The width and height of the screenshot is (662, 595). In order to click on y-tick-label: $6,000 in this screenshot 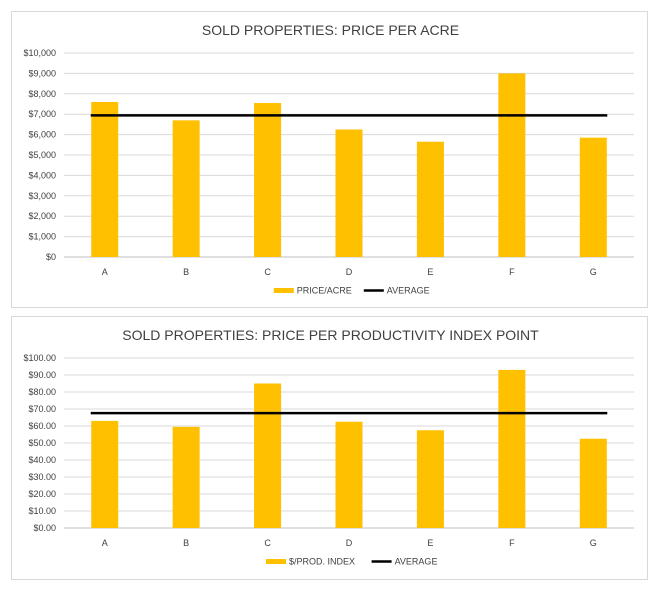, I will do `click(42, 135)`.